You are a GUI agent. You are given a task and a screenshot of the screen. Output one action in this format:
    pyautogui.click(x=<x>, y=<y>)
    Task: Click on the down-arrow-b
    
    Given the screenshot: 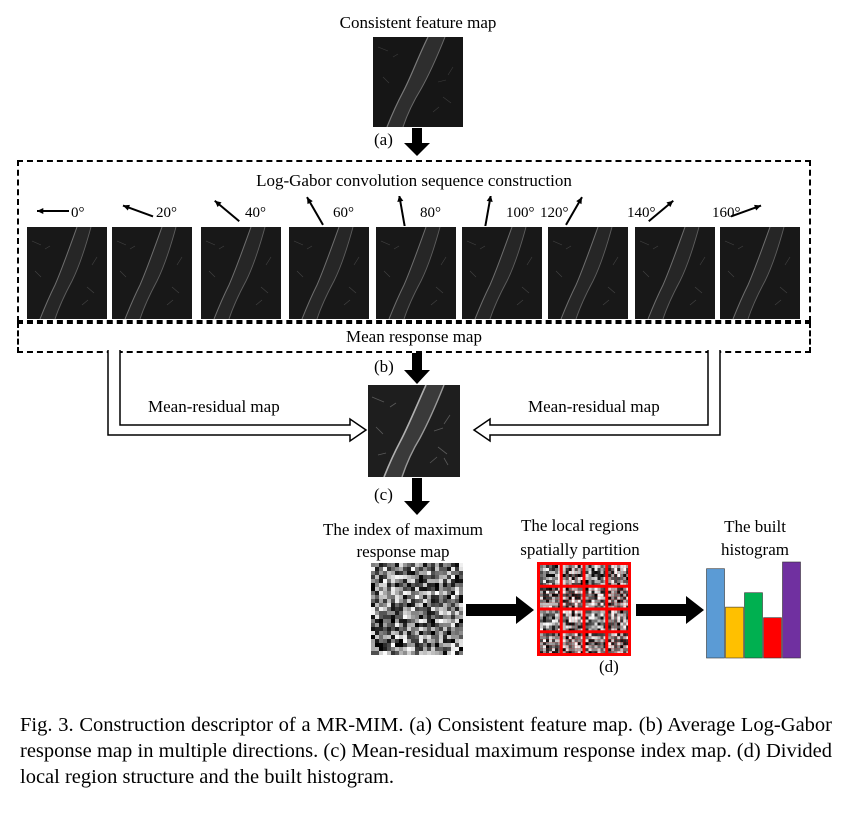 What is the action you would take?
    pyautogui.click(x=417, y=368)
    